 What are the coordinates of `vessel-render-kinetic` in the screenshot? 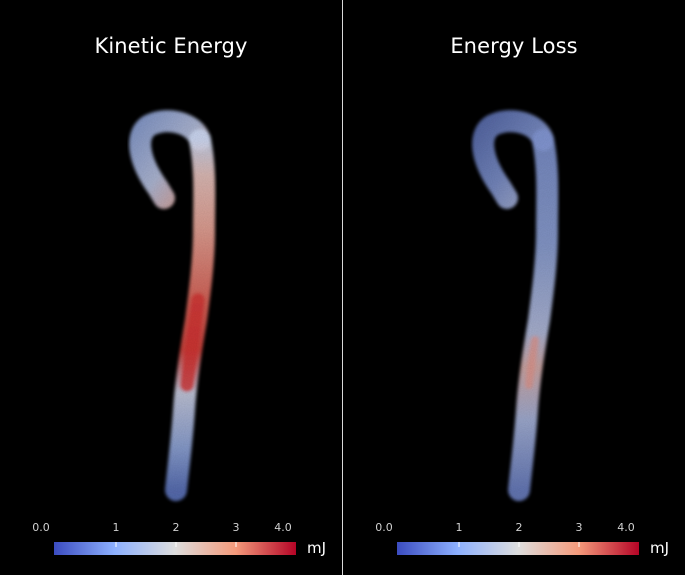 It's located at (175, 305).